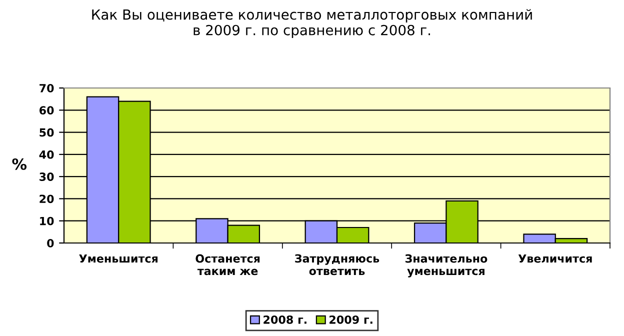  Describe the element at coordinates (351, 319) in the screenshot. I see `legend-label: 2009 г.` at that location.